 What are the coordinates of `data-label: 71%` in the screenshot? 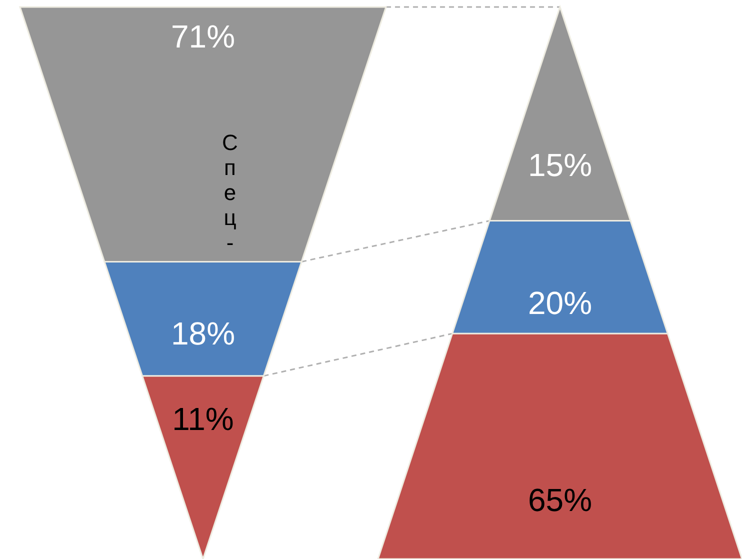 It's located at (203, 36).